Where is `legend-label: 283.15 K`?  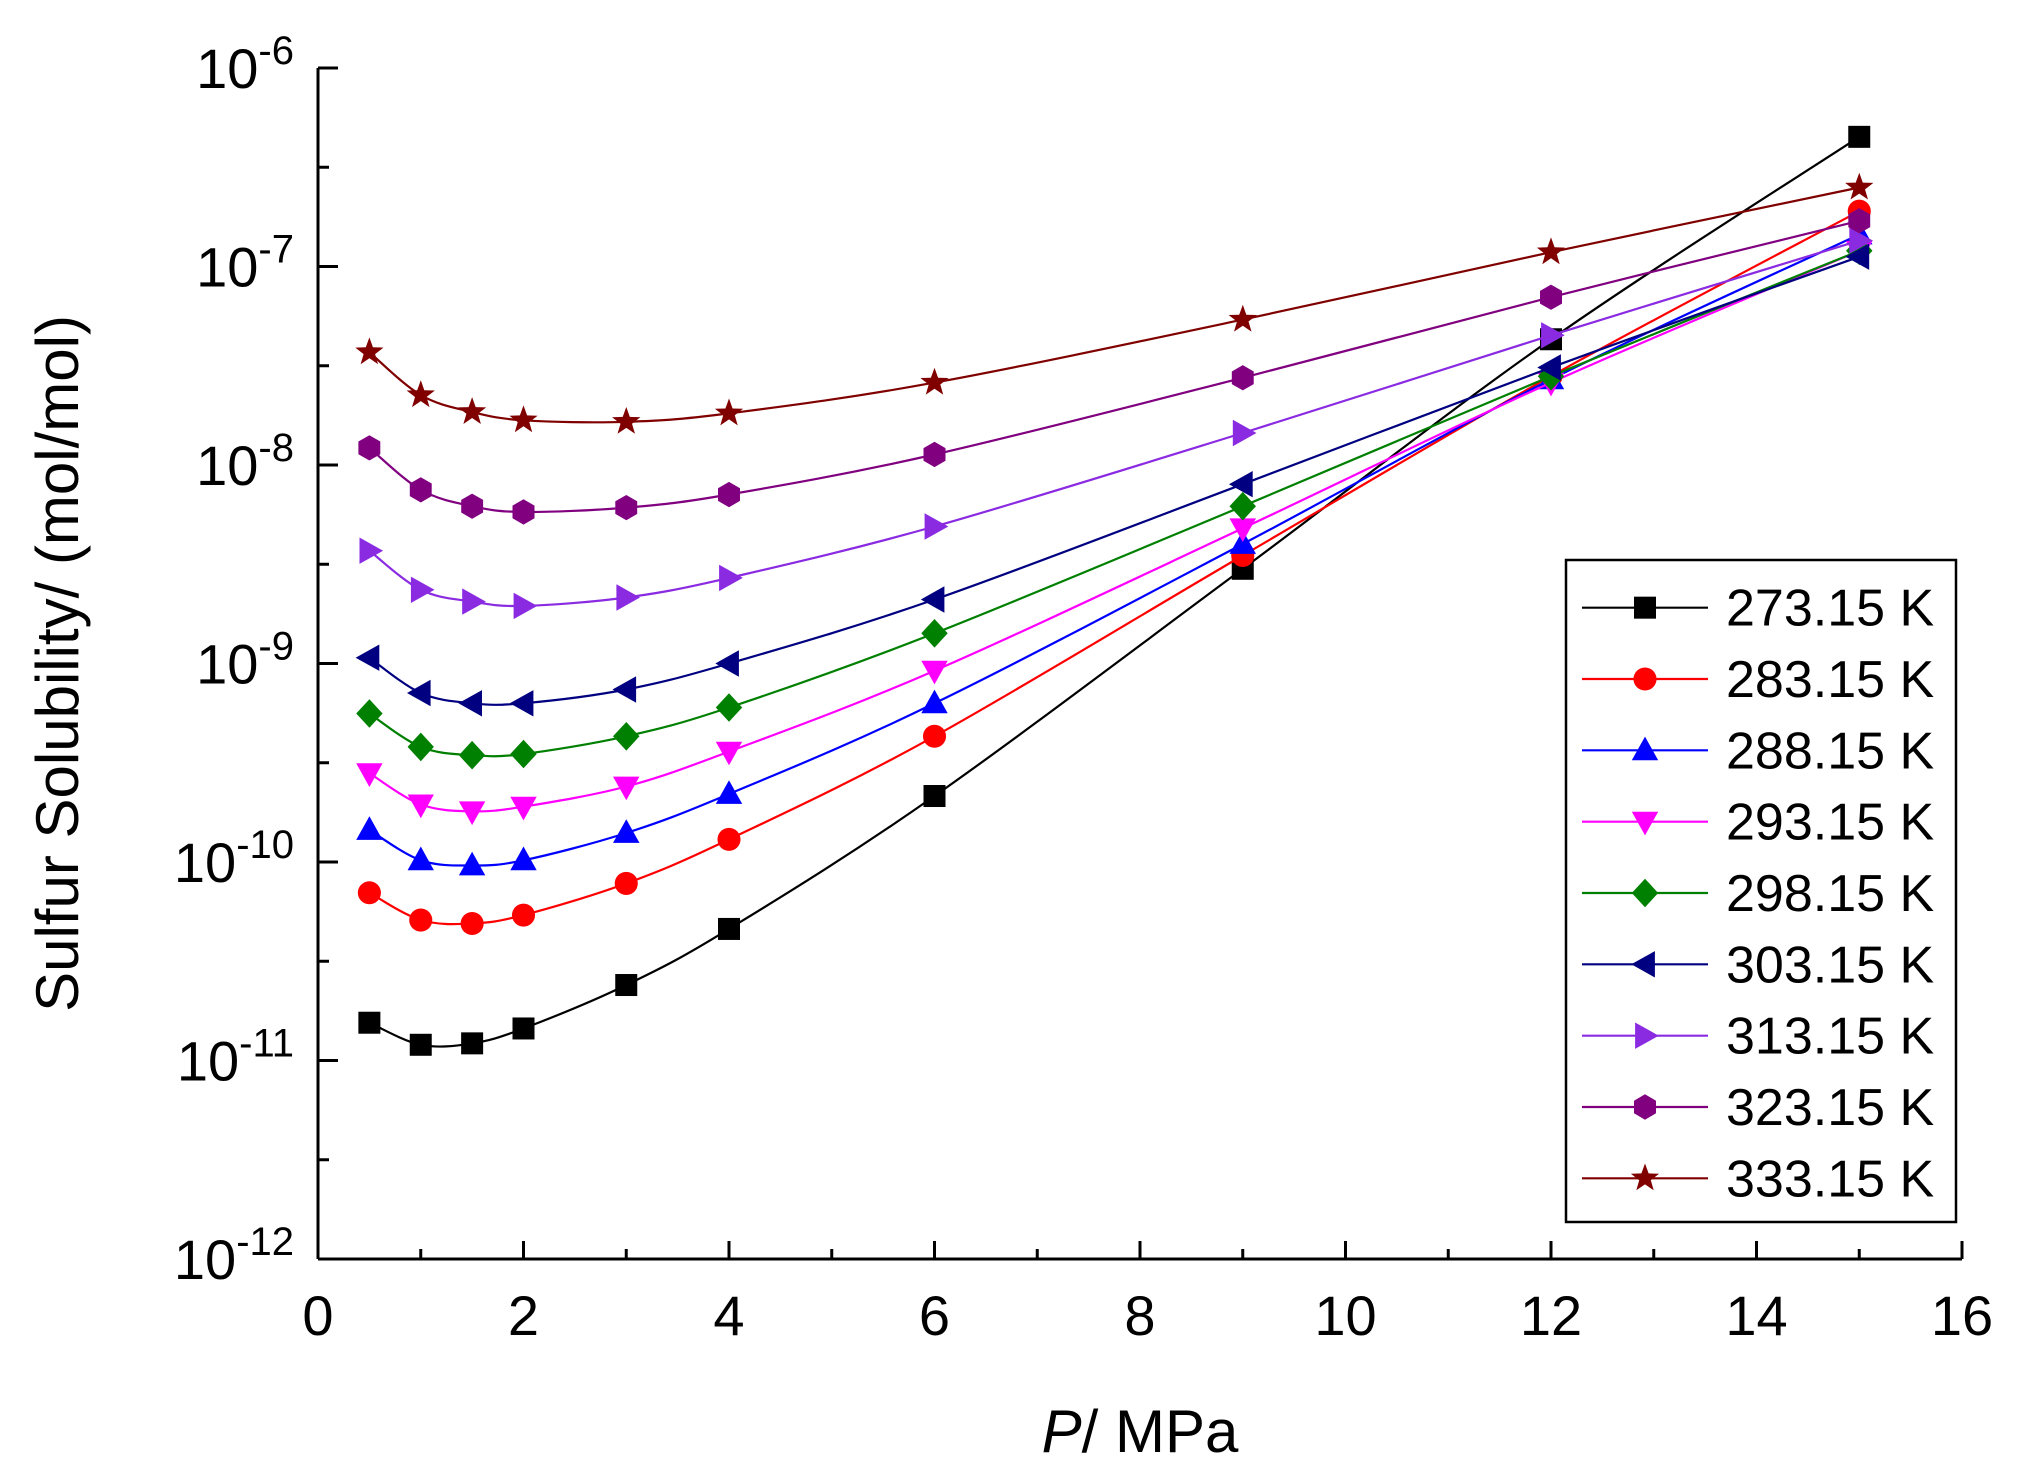 legend-label: 283.15 K is located at coordinates (1830, 680).